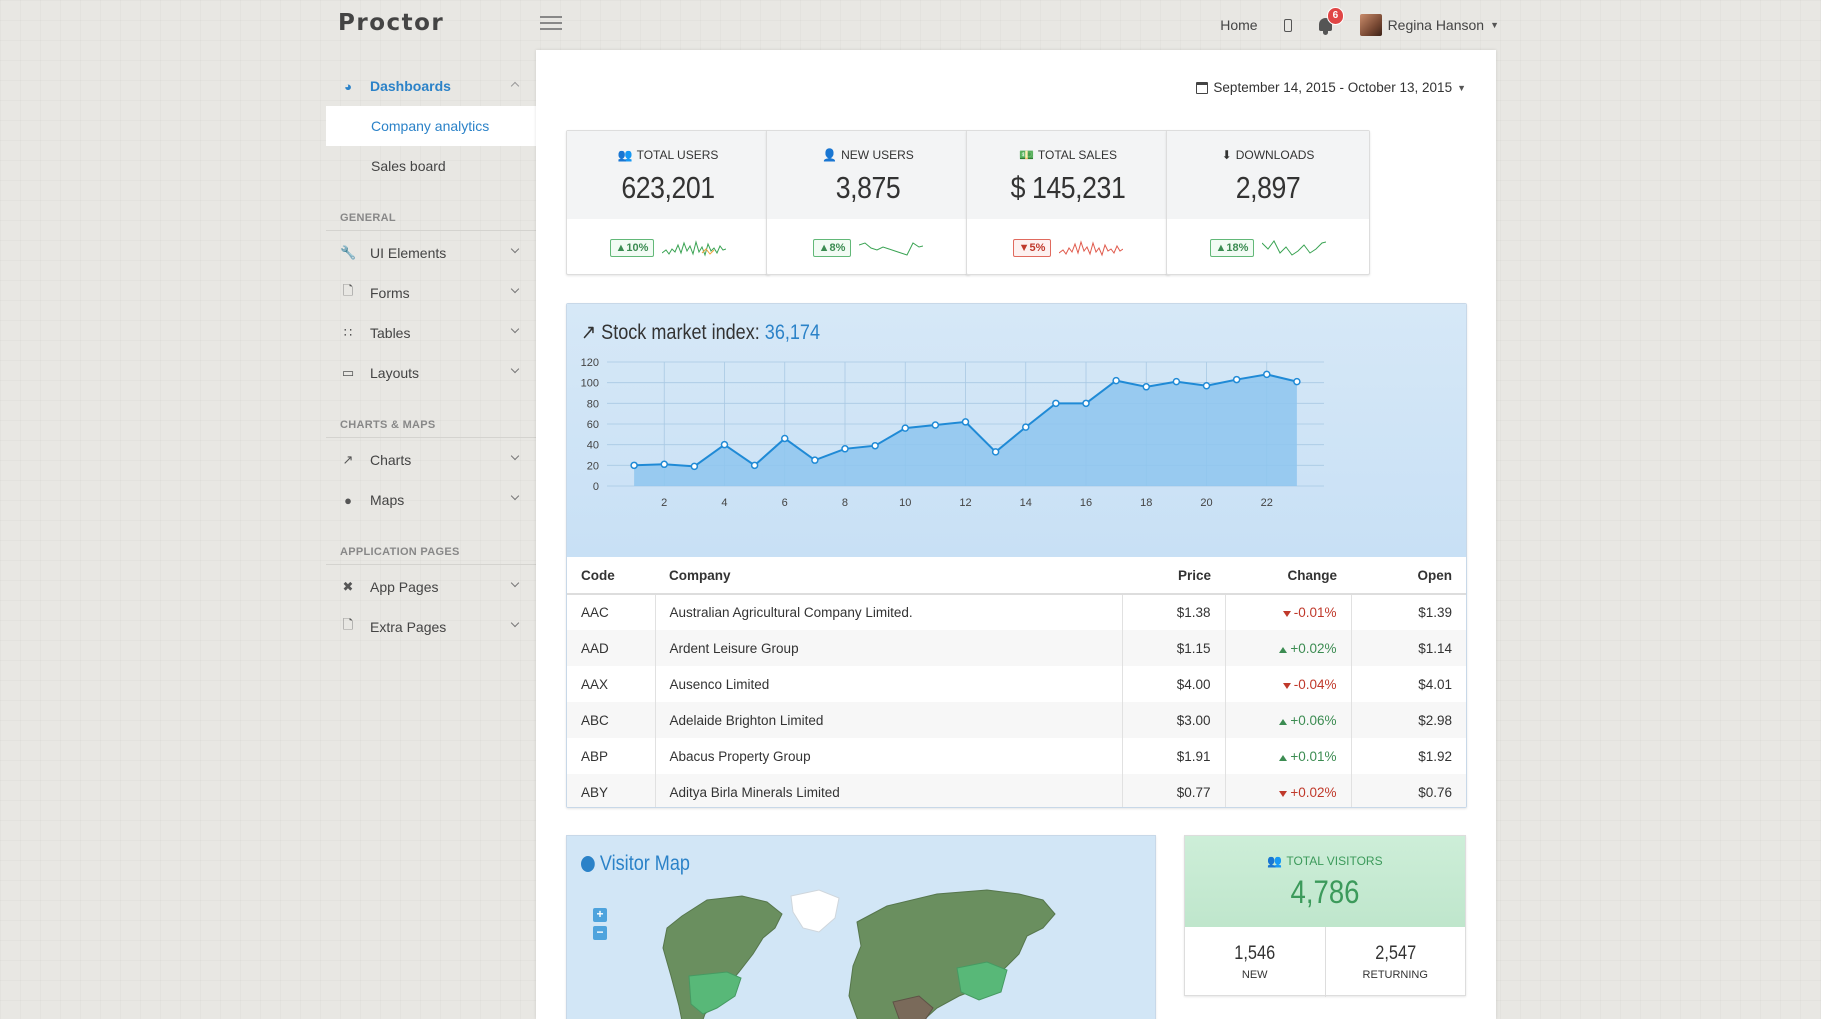 The width and height of the screenshot is (1821, 1019). Describe the element at coordinates (1024, 247) in the screenshot. I see `caret-down-icon: ▼` at that location.